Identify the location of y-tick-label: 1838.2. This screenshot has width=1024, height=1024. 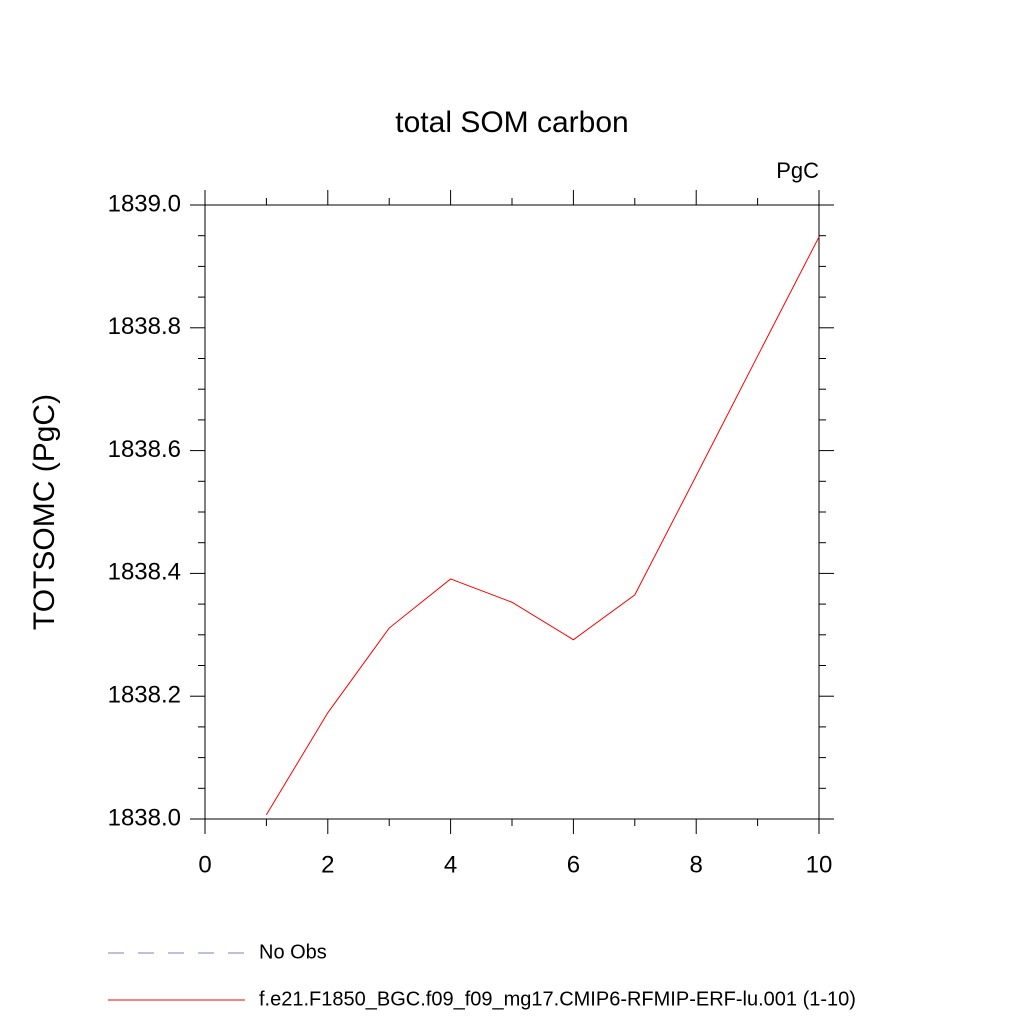
(144, 695).